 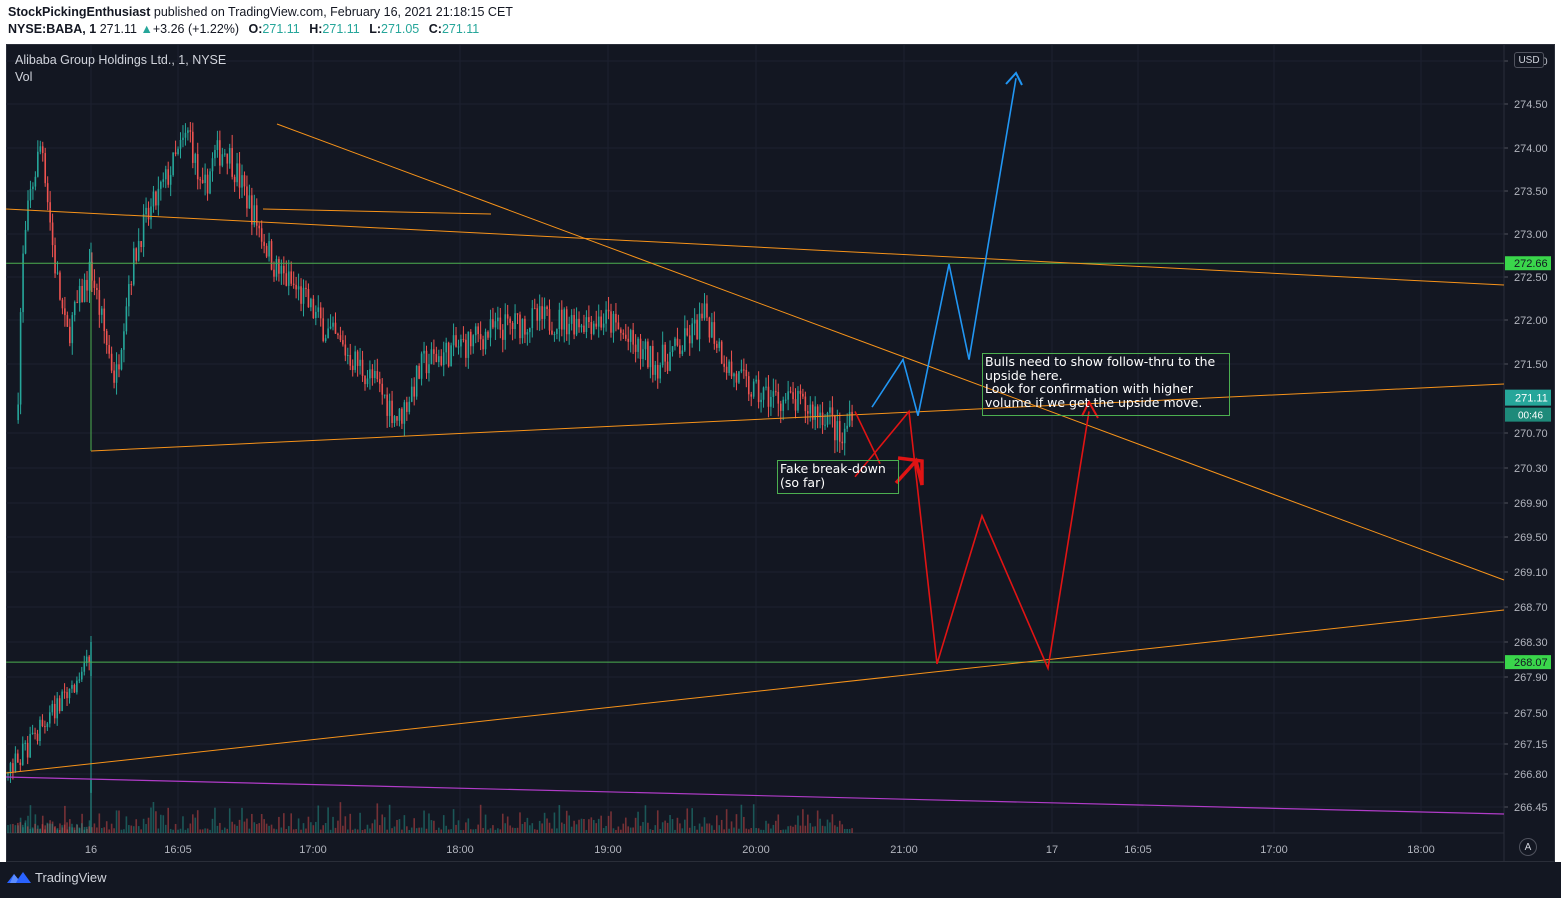 What do you see at coordinates (1090, 409) in the screenshot?
I see `bearish-arrowhead-icon` at bounding box center [1090, 409].